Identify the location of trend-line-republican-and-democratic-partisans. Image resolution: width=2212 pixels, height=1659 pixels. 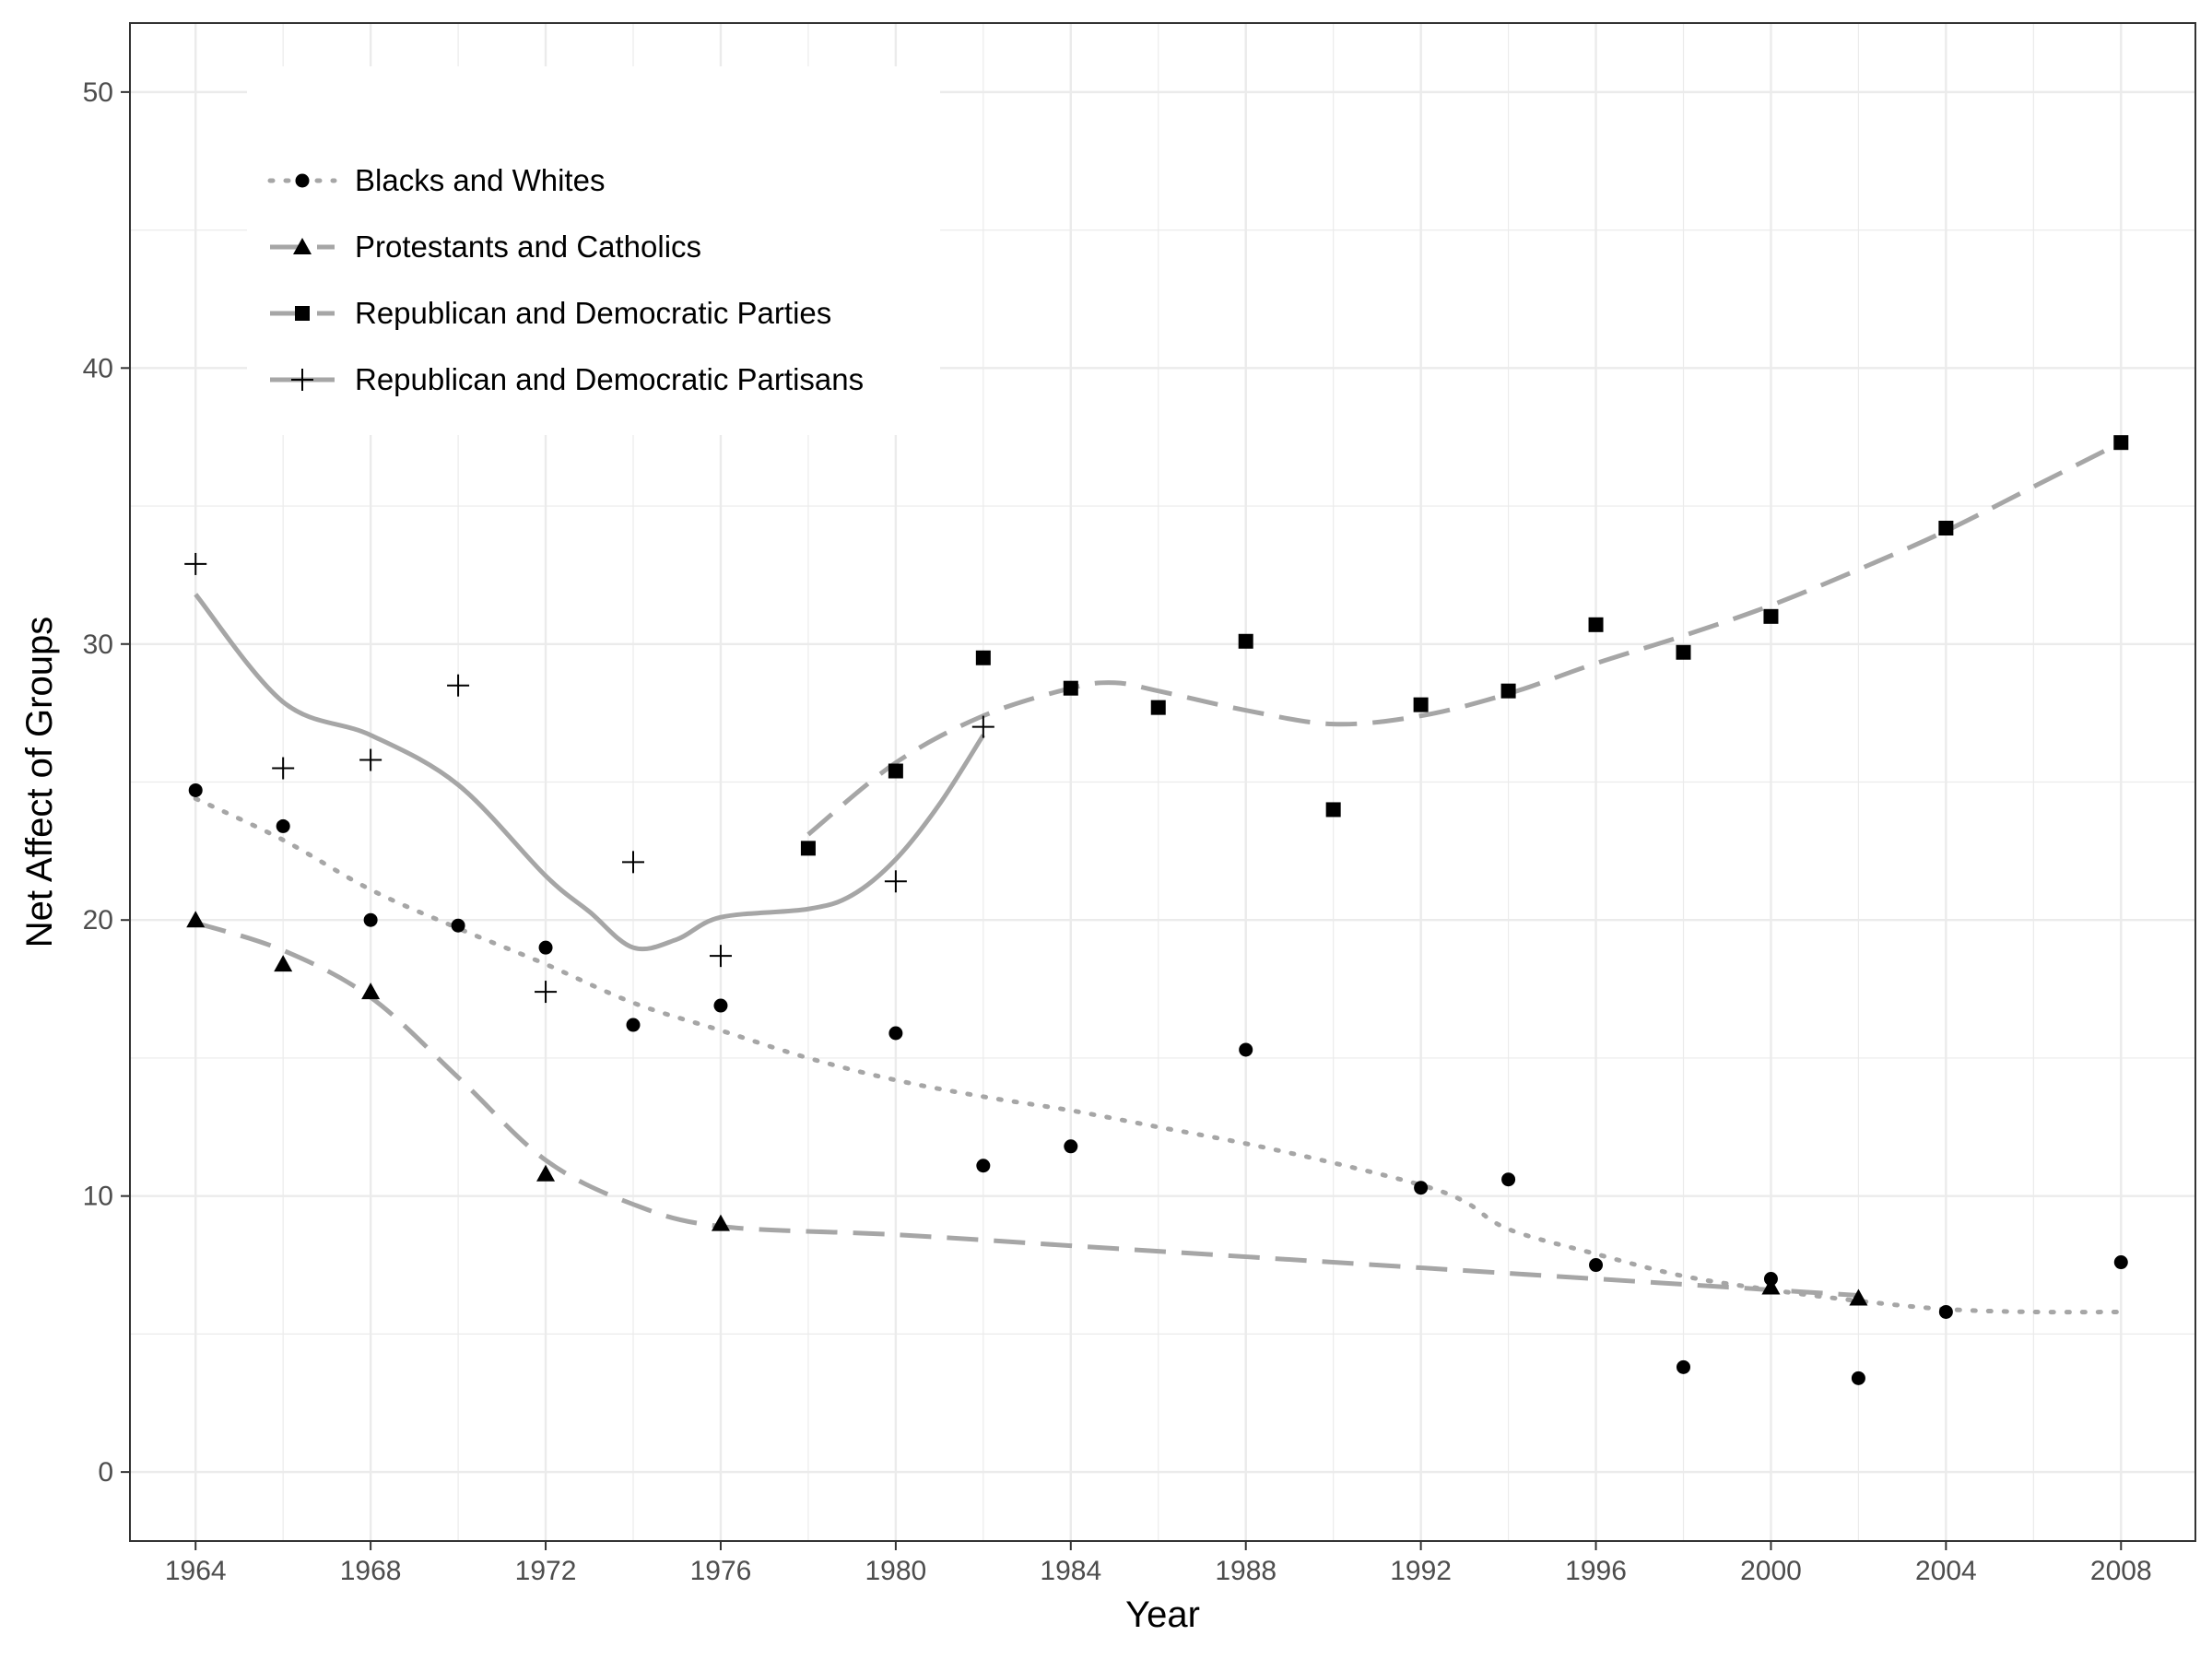
(589, 772).